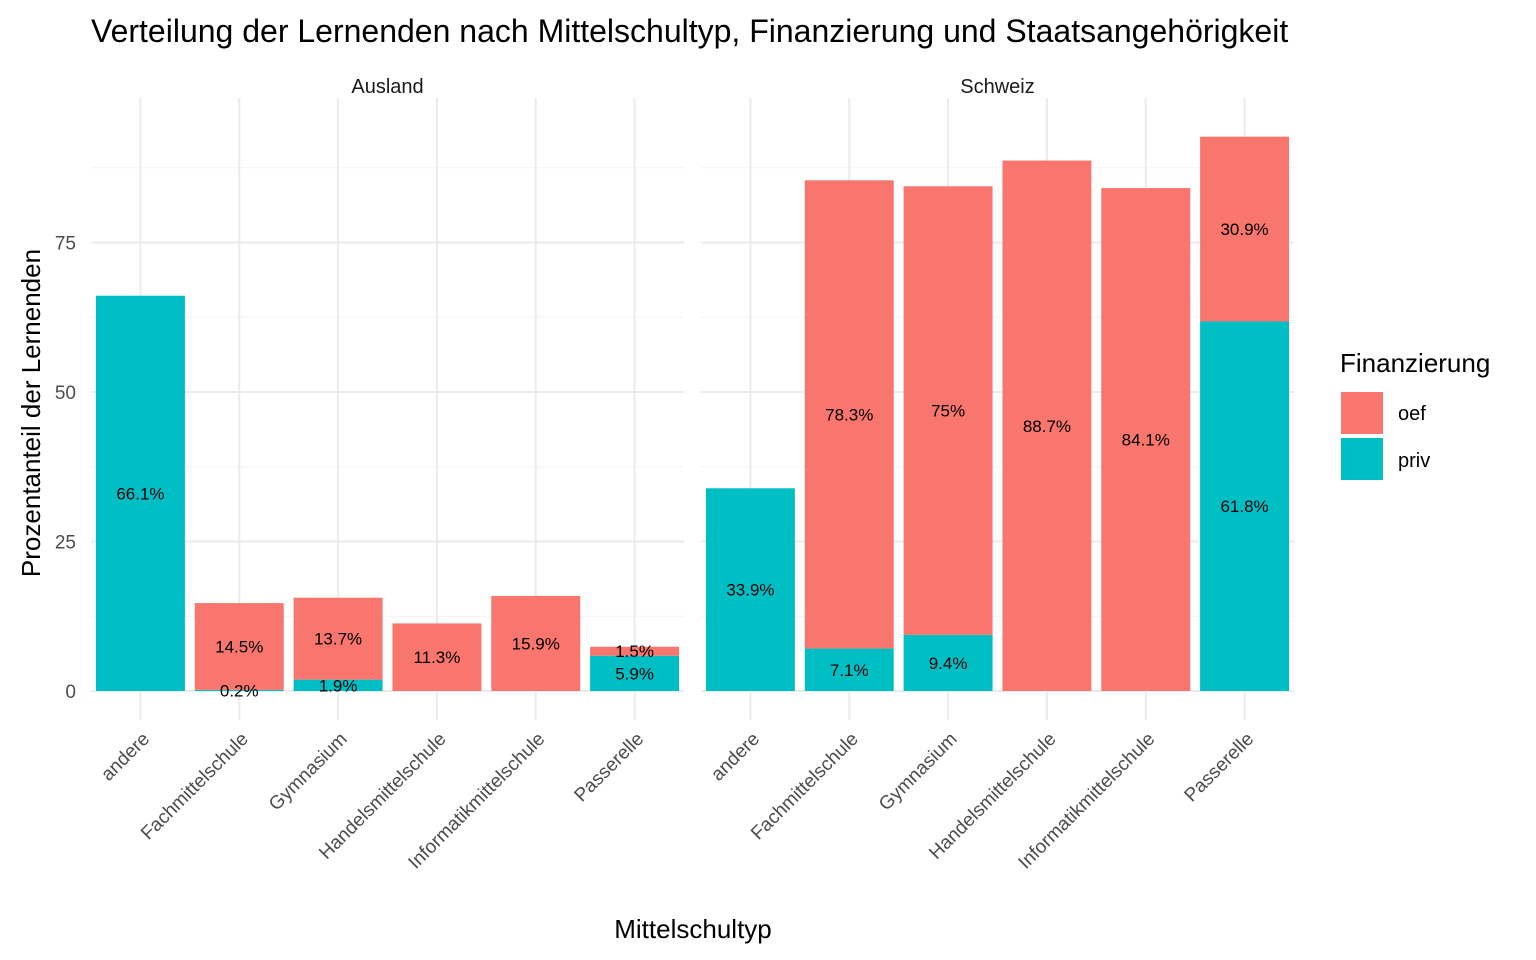 This screenshot has height=960, width=1536. I want to click on bar-label-priv-ausland-fachmittelschule: 0.2%, so click(239, 690).